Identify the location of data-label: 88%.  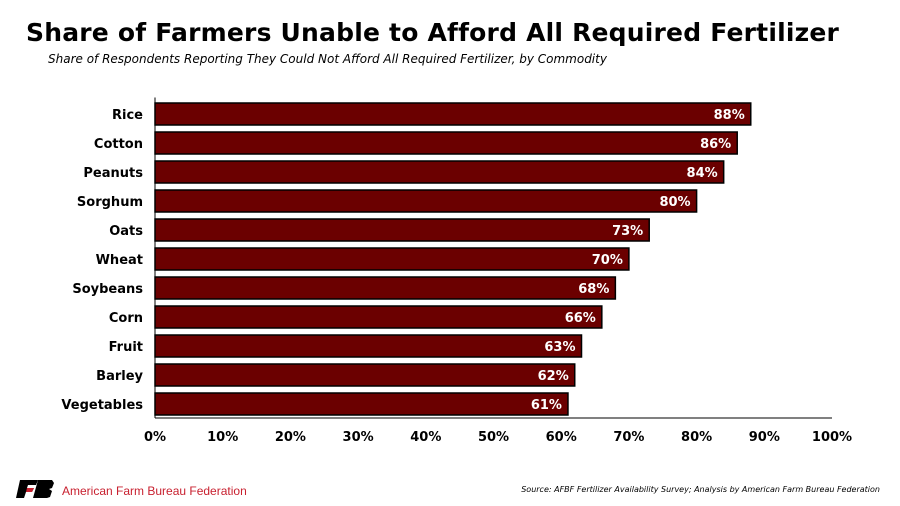
(729, 115).